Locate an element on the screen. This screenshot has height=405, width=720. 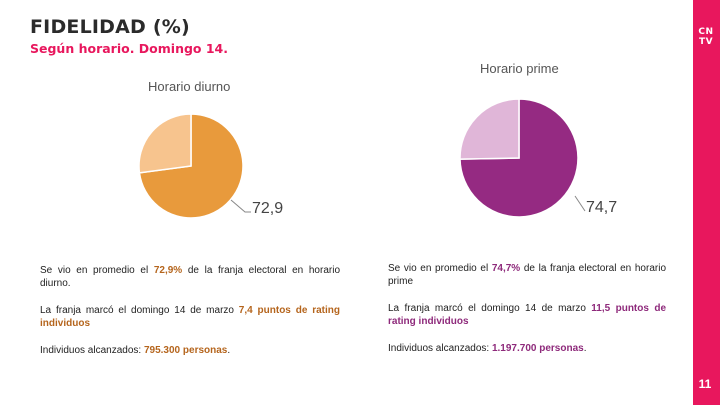
page-number: 11 is located at coordinates (705, 384).